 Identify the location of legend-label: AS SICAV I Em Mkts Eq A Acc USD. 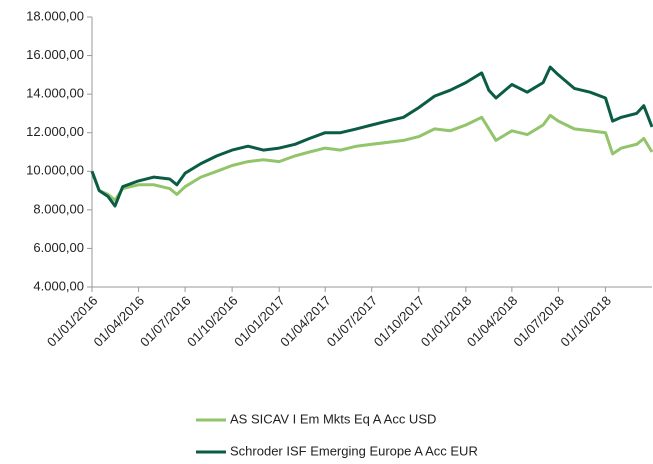
(333, 418).